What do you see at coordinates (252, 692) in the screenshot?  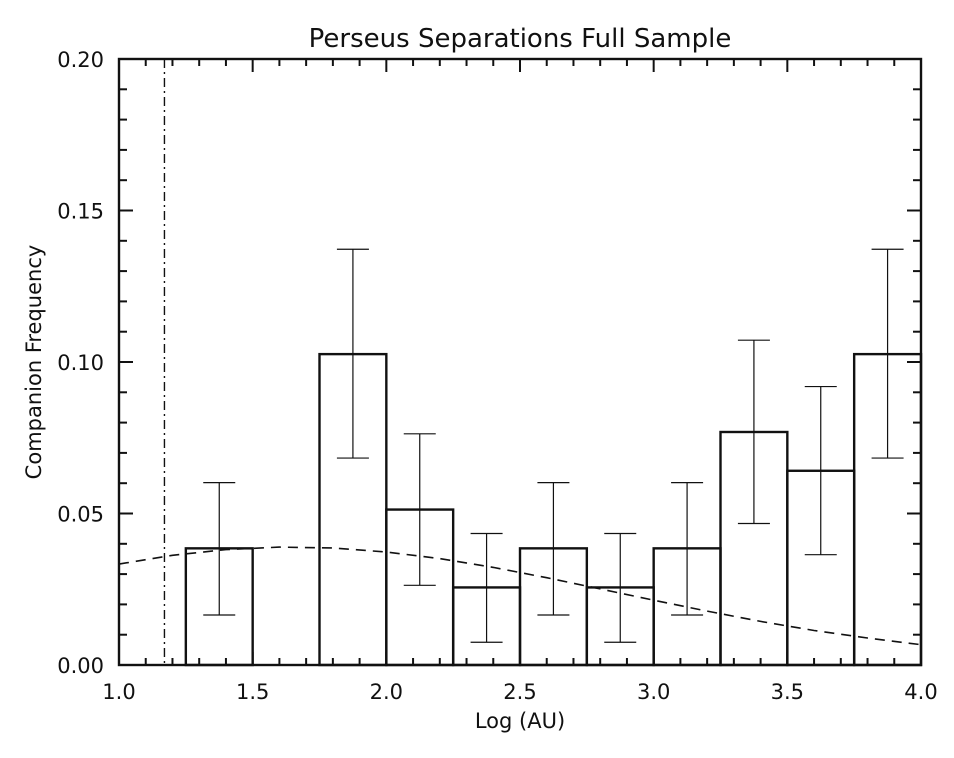 I see `x-tick-label: 1.5` at bounding box center [252, 692].